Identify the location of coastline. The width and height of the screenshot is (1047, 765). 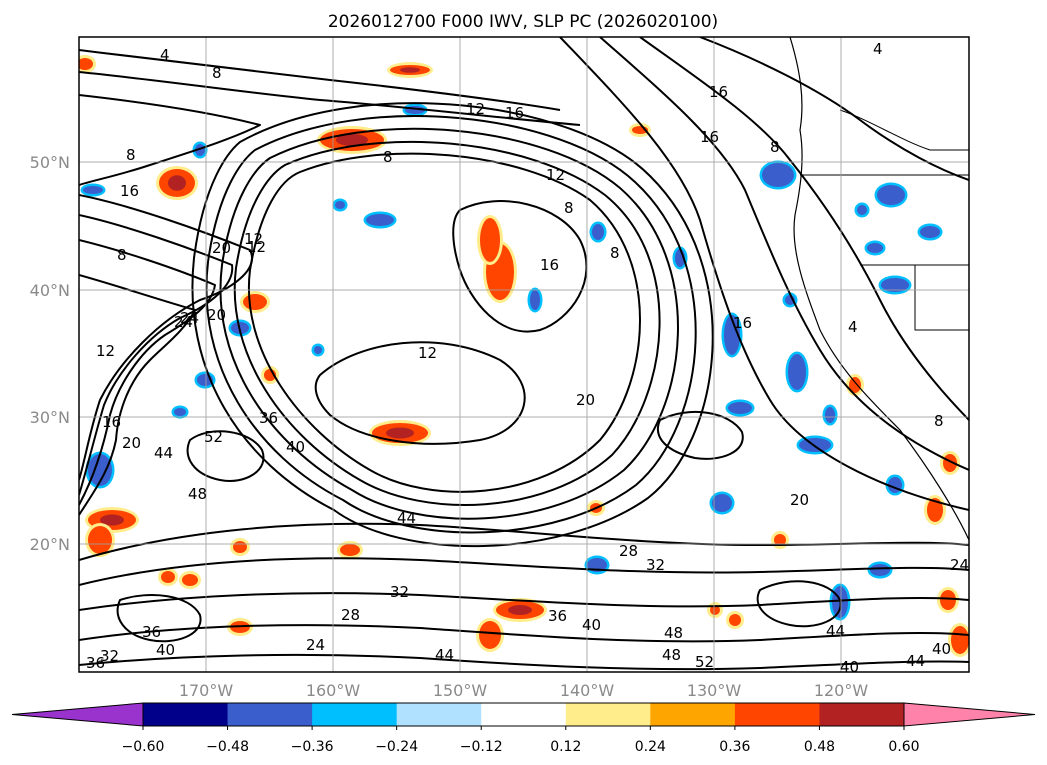
(904, 130).